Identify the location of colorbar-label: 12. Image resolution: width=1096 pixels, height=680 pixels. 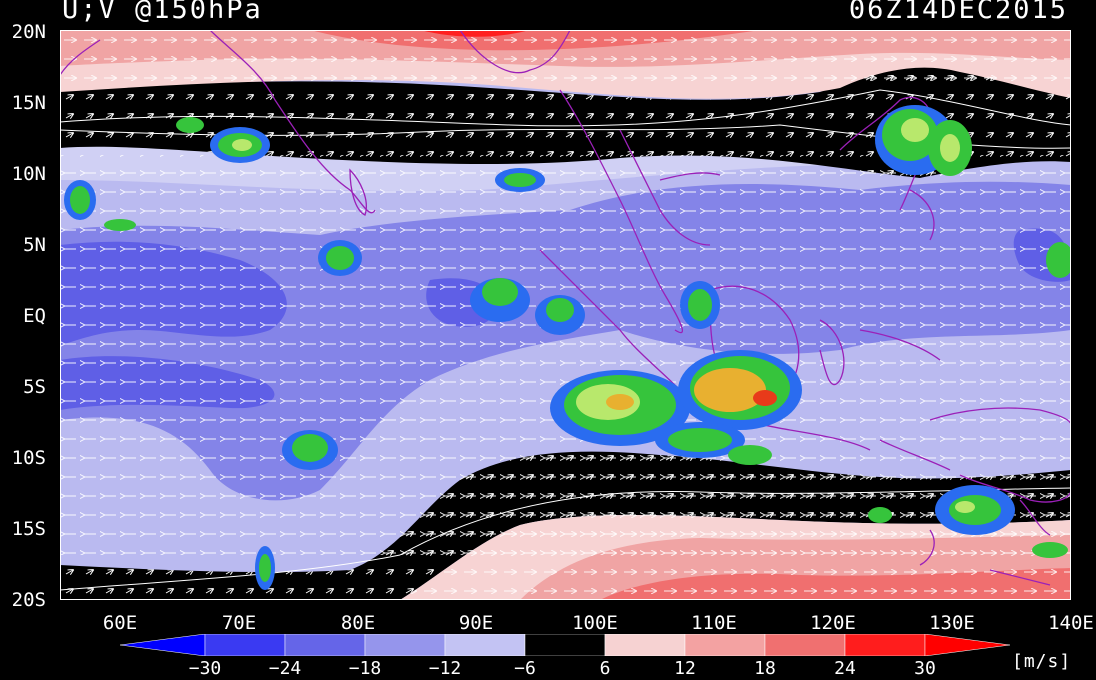
(685, 668).